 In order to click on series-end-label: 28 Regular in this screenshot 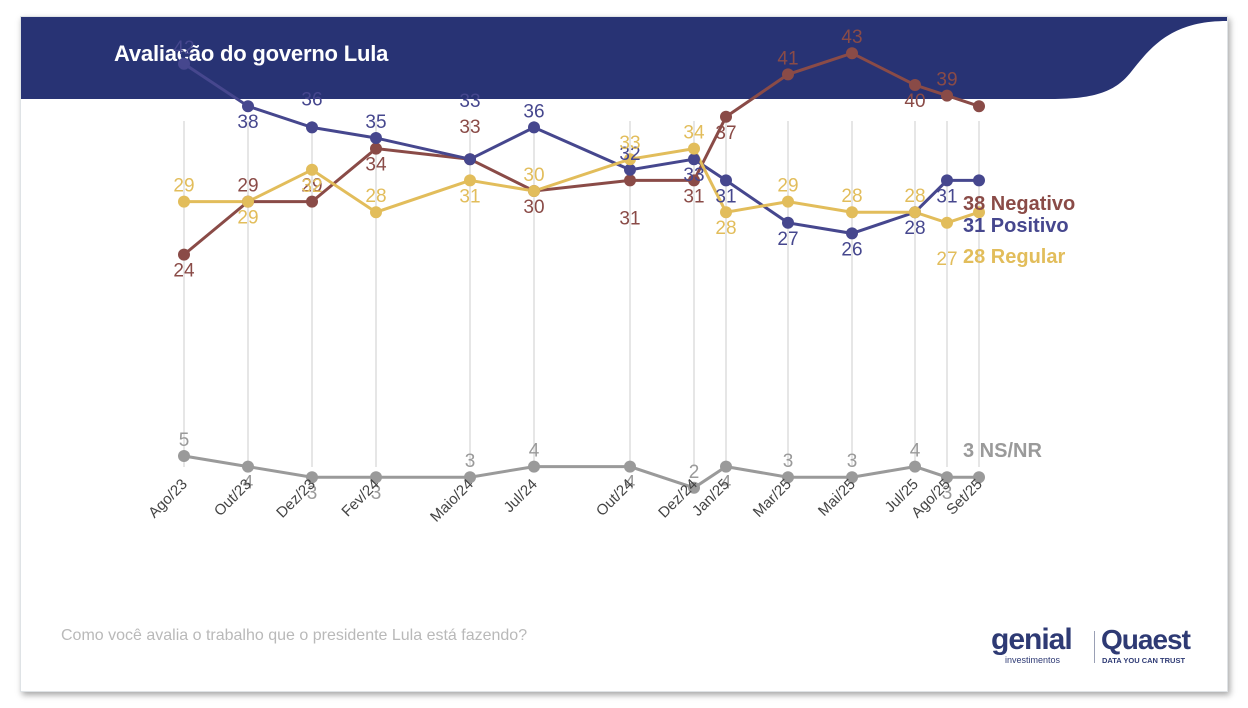, I will do `click(1014, 257)`.